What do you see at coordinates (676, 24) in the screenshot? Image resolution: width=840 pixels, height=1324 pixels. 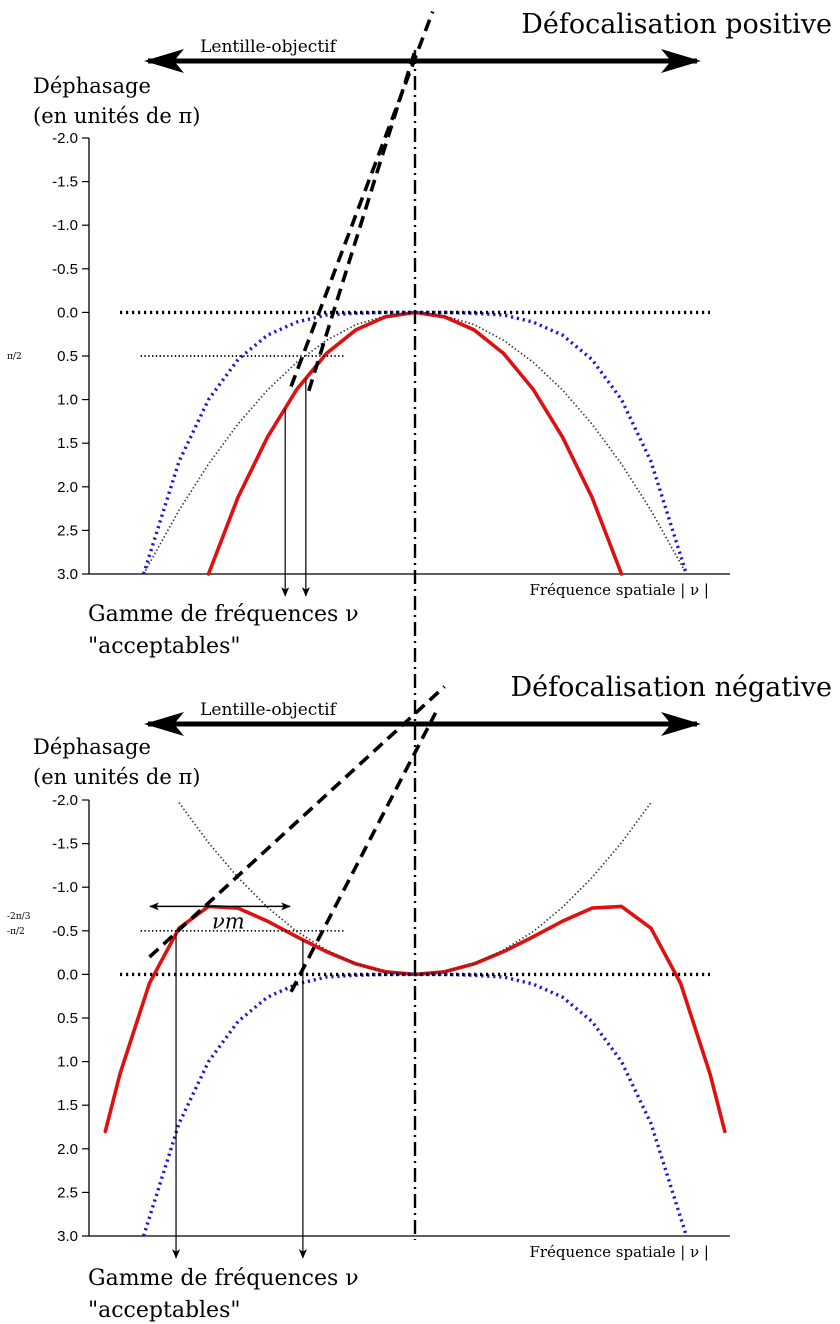 I see `panel-title: Défocalisation positive` at bounding box center [676, 24].